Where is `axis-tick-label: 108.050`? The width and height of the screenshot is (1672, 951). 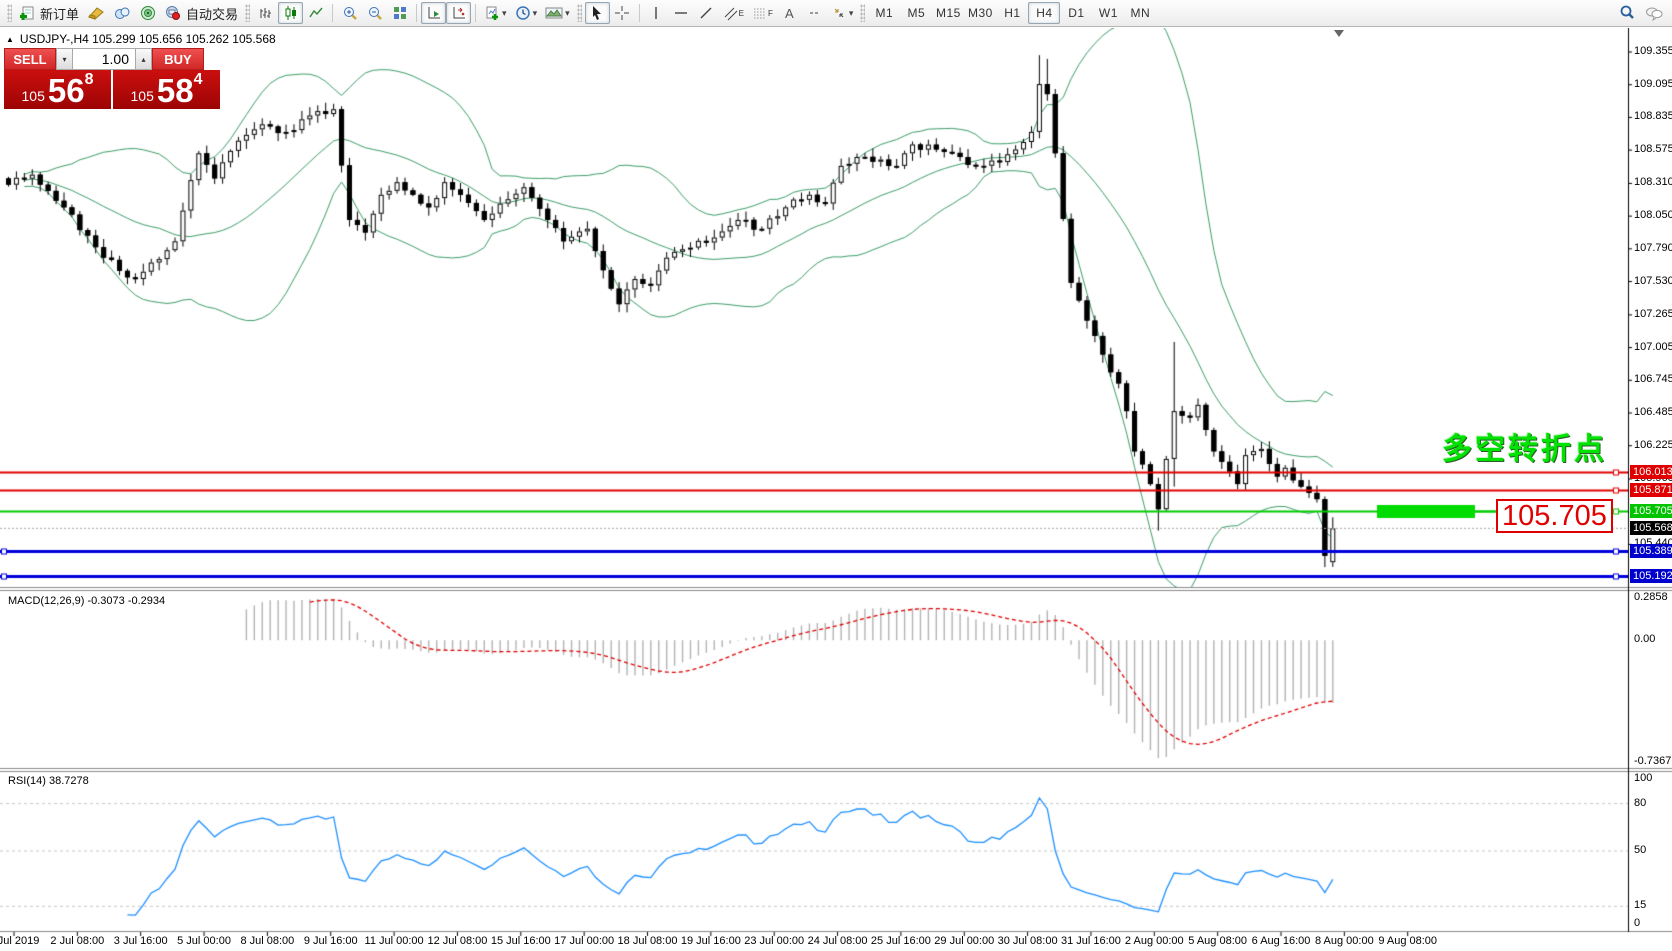 axis-tick-label: 108.050 is located at coordinates (1653, 215).